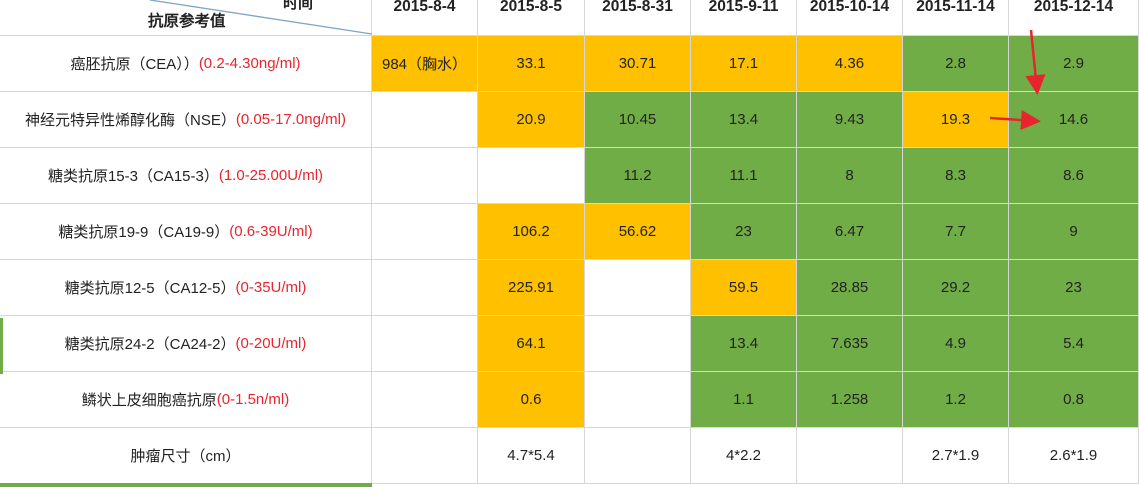 The image size is (1139, 487). I want to click on value-text: 56.62, so click(637, 231).